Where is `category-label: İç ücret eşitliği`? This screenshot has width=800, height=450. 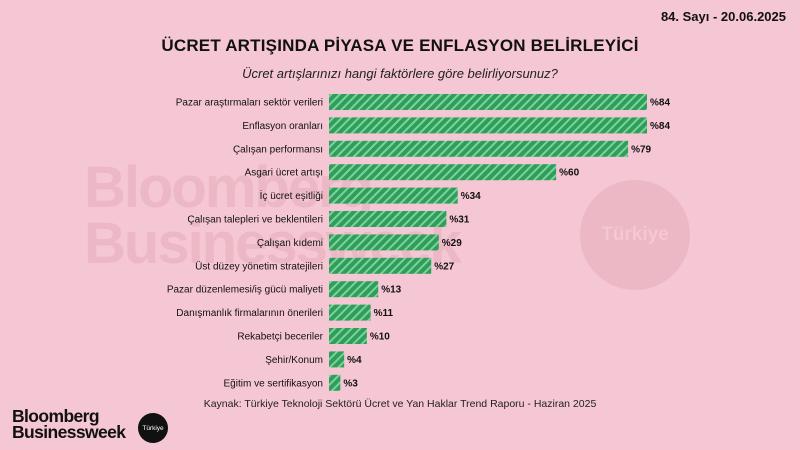 category-label: İç ücret eşitliği is located at coordinates (291, 195).